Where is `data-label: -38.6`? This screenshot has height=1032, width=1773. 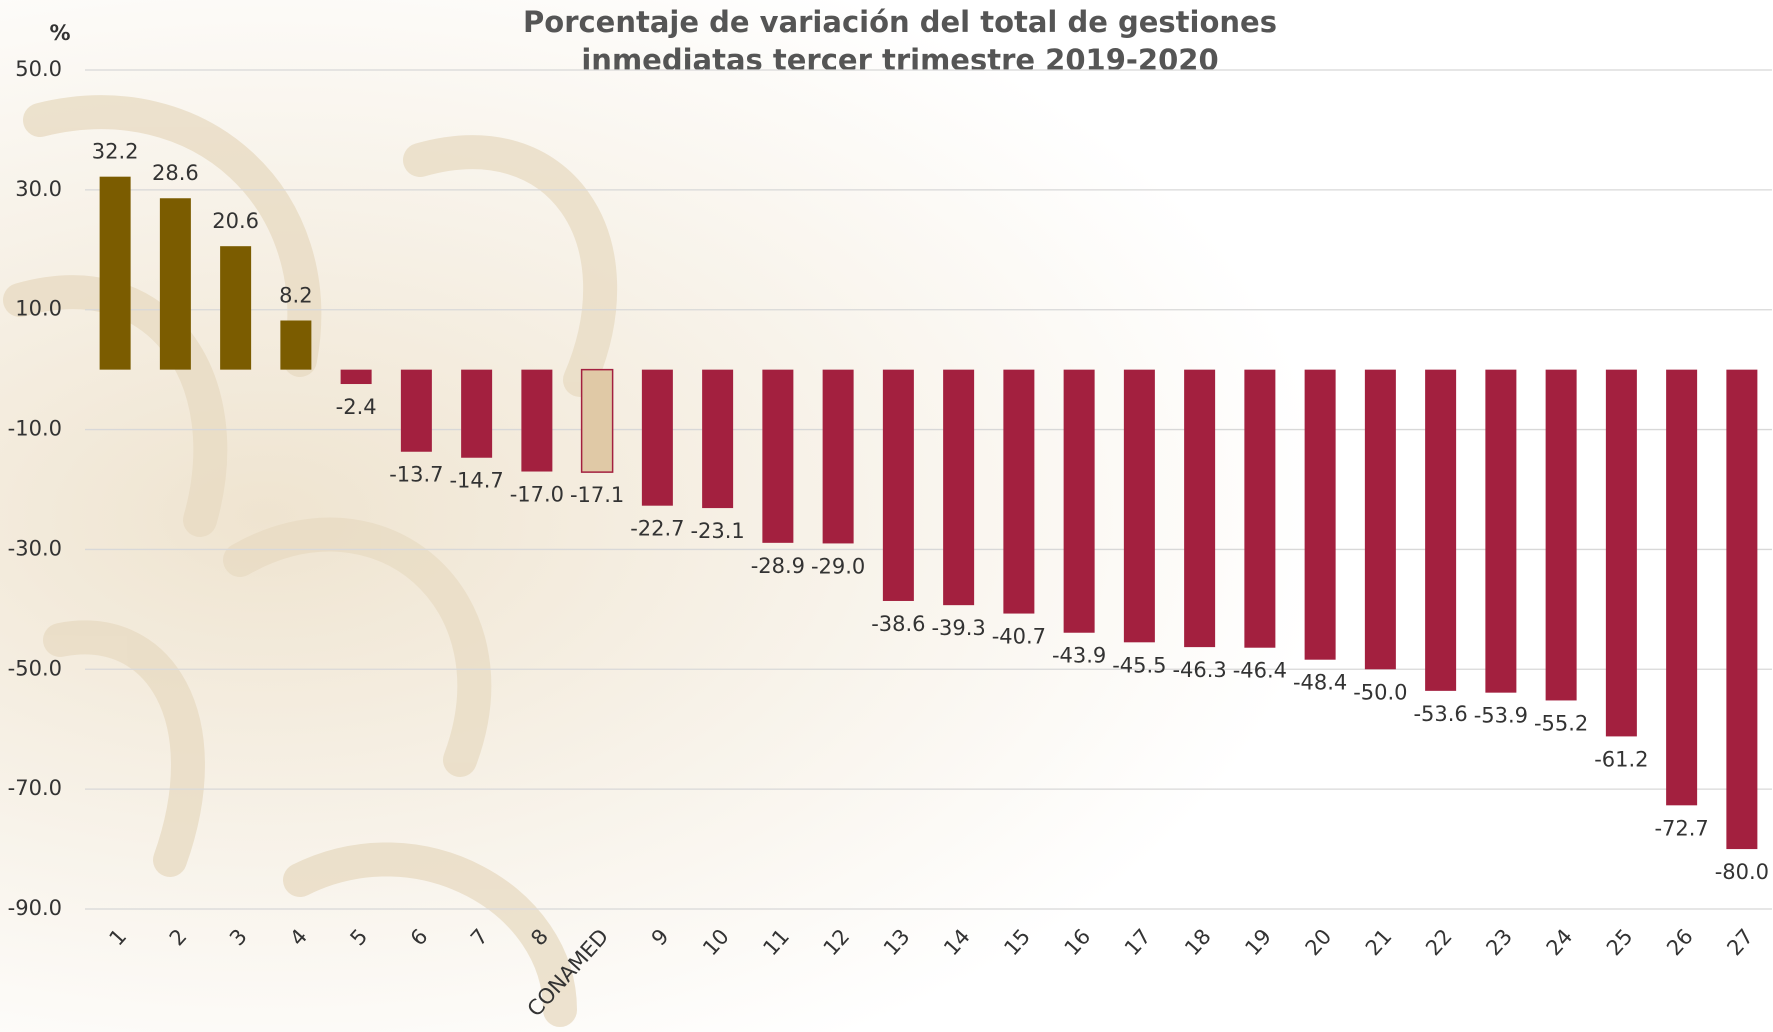 data-label: -38.6 is located at coordinates (898, 624).